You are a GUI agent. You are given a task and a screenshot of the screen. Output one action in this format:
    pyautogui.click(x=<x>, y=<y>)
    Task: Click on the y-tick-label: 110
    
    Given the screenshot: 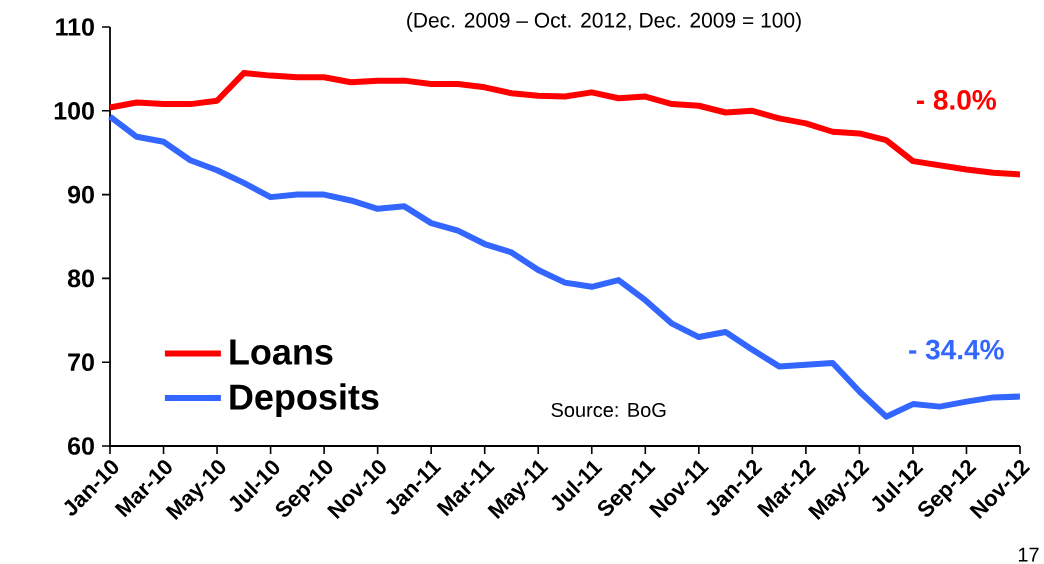 What is the action you would take?
    pyautogui.click(x=75, y=27)
    